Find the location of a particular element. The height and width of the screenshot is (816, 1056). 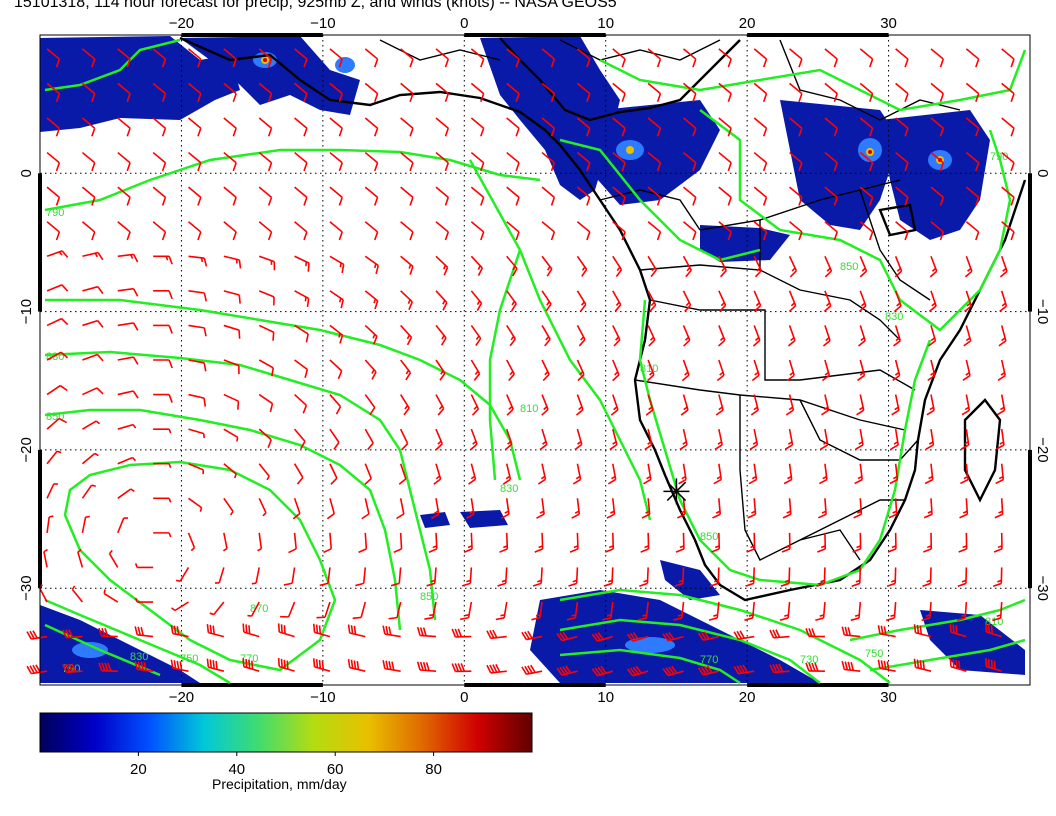

contour-label: 790 is located at coordinates (55, 213).